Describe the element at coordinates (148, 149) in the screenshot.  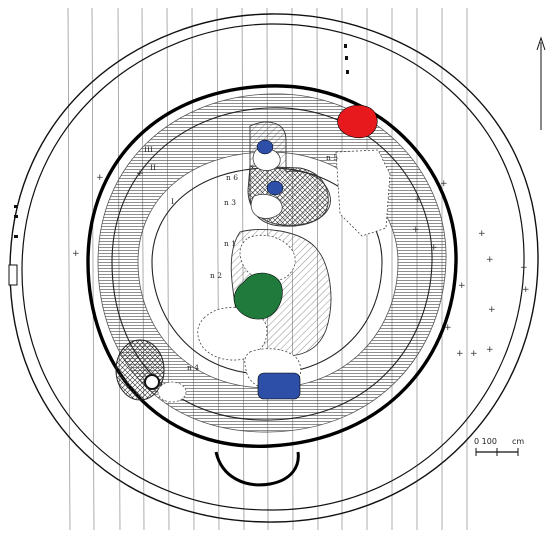
I see `label-ring-iii: III` at that location.